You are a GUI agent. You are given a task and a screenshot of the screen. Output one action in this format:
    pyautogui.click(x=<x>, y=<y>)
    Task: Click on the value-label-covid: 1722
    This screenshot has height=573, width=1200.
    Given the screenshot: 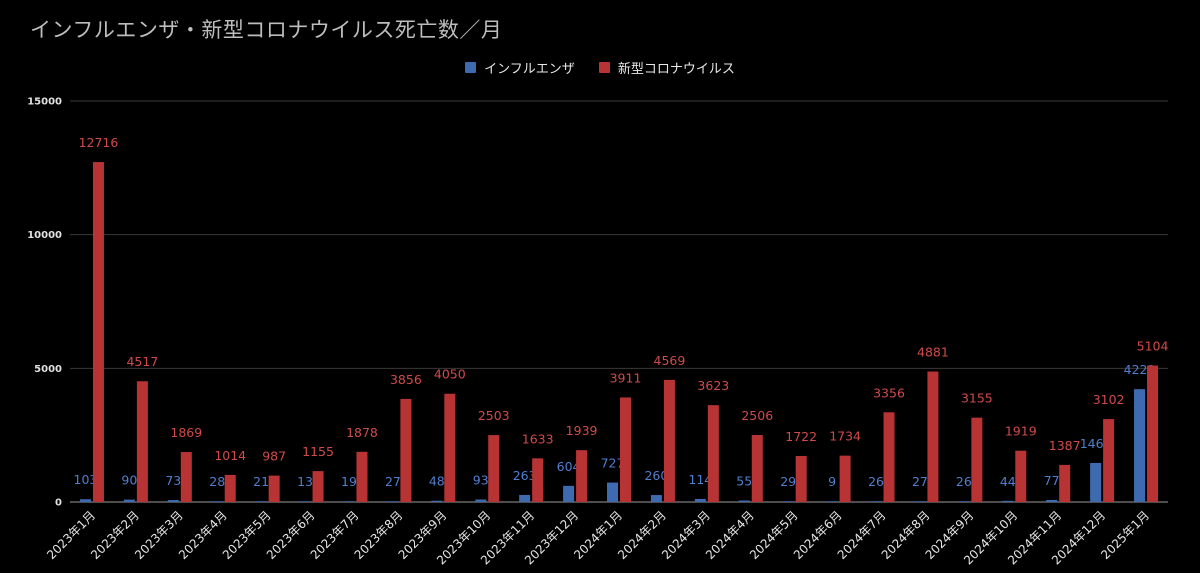 What is the action you would take?
    pyautogui.click(x=801, y=436)
    